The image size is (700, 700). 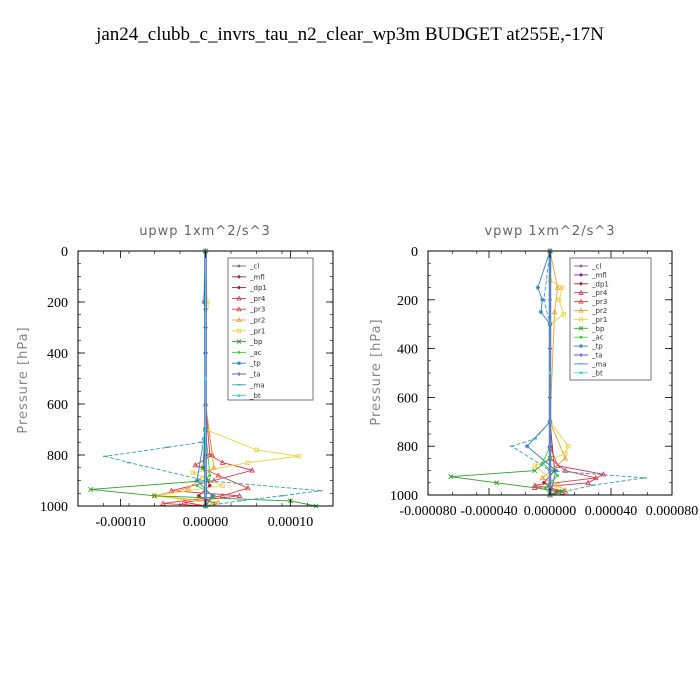 I want to click on panel-upwp-title: upwp 1xm^2/s^3, so click(x=205, y=231).